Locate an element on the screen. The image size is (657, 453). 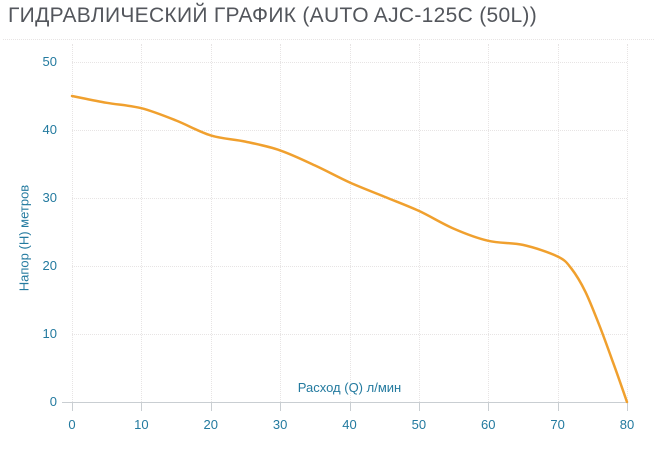
x-tick-label: 30 is located at coordinates (280, 424).